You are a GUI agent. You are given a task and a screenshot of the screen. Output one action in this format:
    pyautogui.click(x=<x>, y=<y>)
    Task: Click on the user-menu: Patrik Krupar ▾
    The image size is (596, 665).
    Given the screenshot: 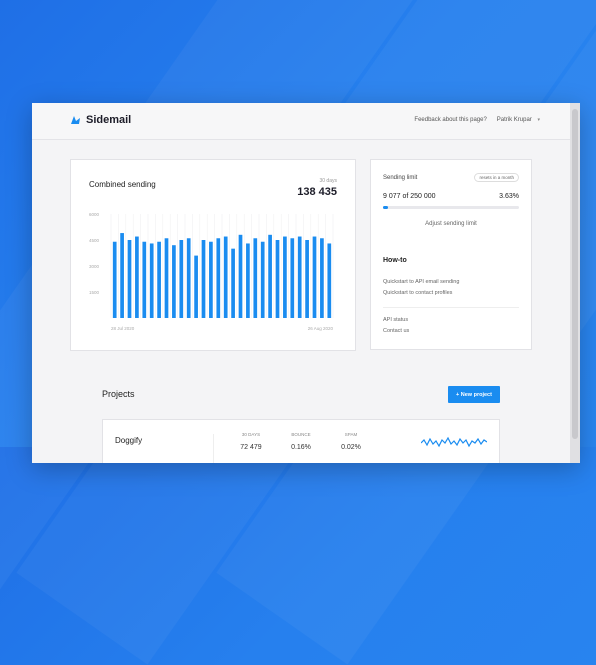 What is the action you would take?
    pyautogui.click(x=518, y=120)
    